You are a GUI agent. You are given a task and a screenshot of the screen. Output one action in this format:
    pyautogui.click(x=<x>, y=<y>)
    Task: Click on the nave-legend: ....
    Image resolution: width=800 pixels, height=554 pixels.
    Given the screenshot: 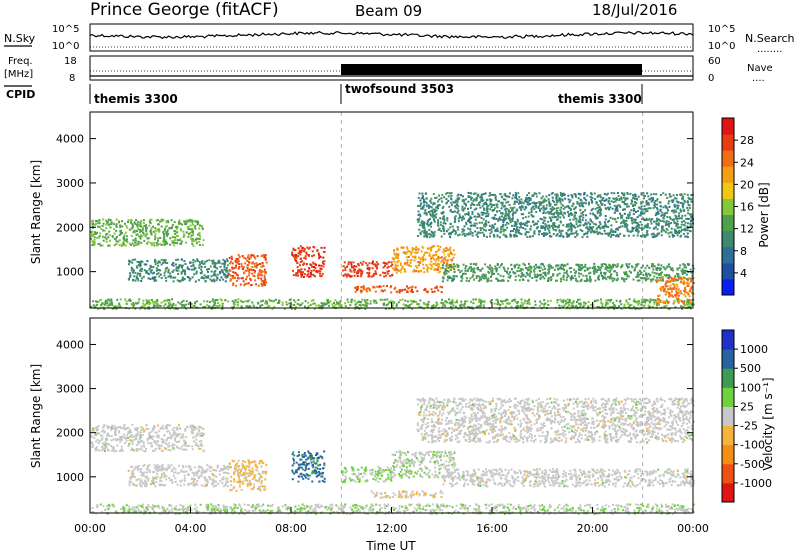 What is the action you would take?
    pyautogui.click(x=758, y=78)
    